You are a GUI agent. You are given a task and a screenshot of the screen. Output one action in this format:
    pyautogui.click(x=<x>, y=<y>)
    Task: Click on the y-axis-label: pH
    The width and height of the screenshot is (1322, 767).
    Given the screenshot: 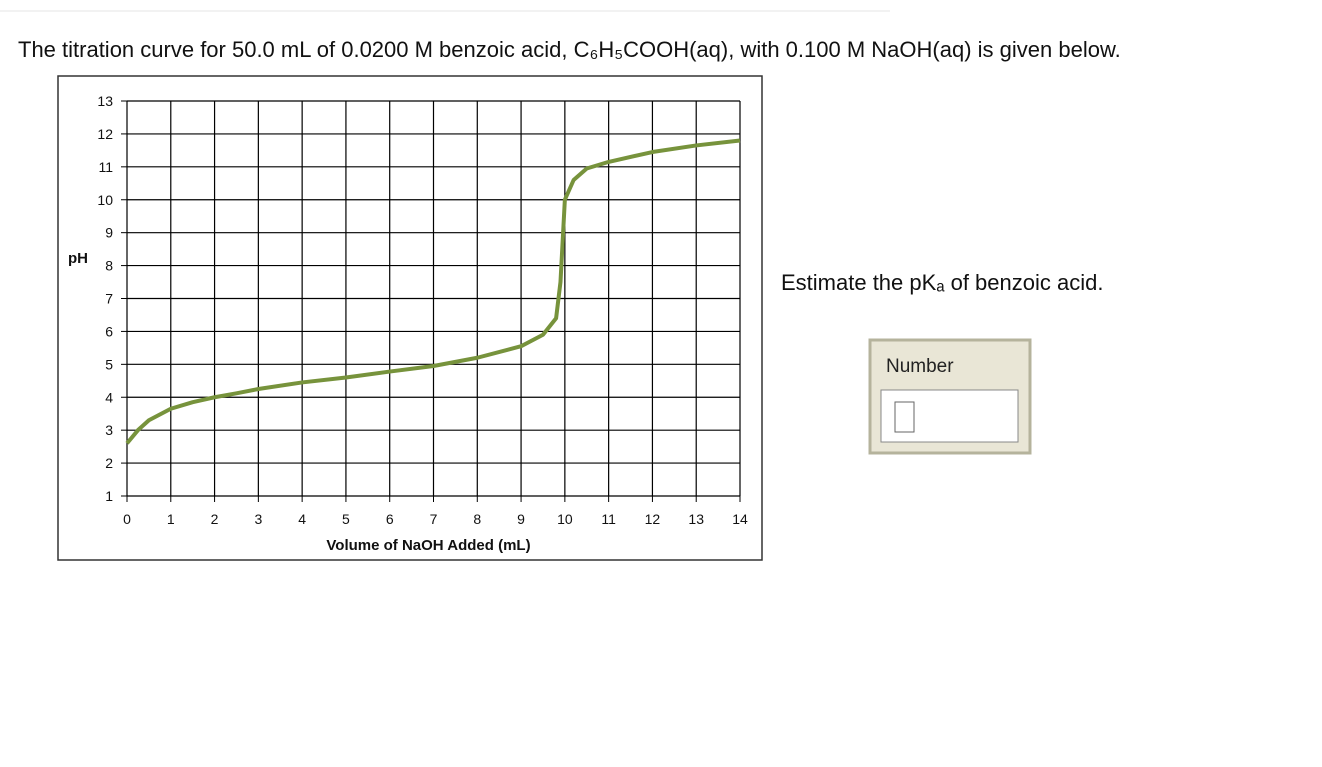 What is the action you would take?
    pyautogui.click(x=78, y=258)
    